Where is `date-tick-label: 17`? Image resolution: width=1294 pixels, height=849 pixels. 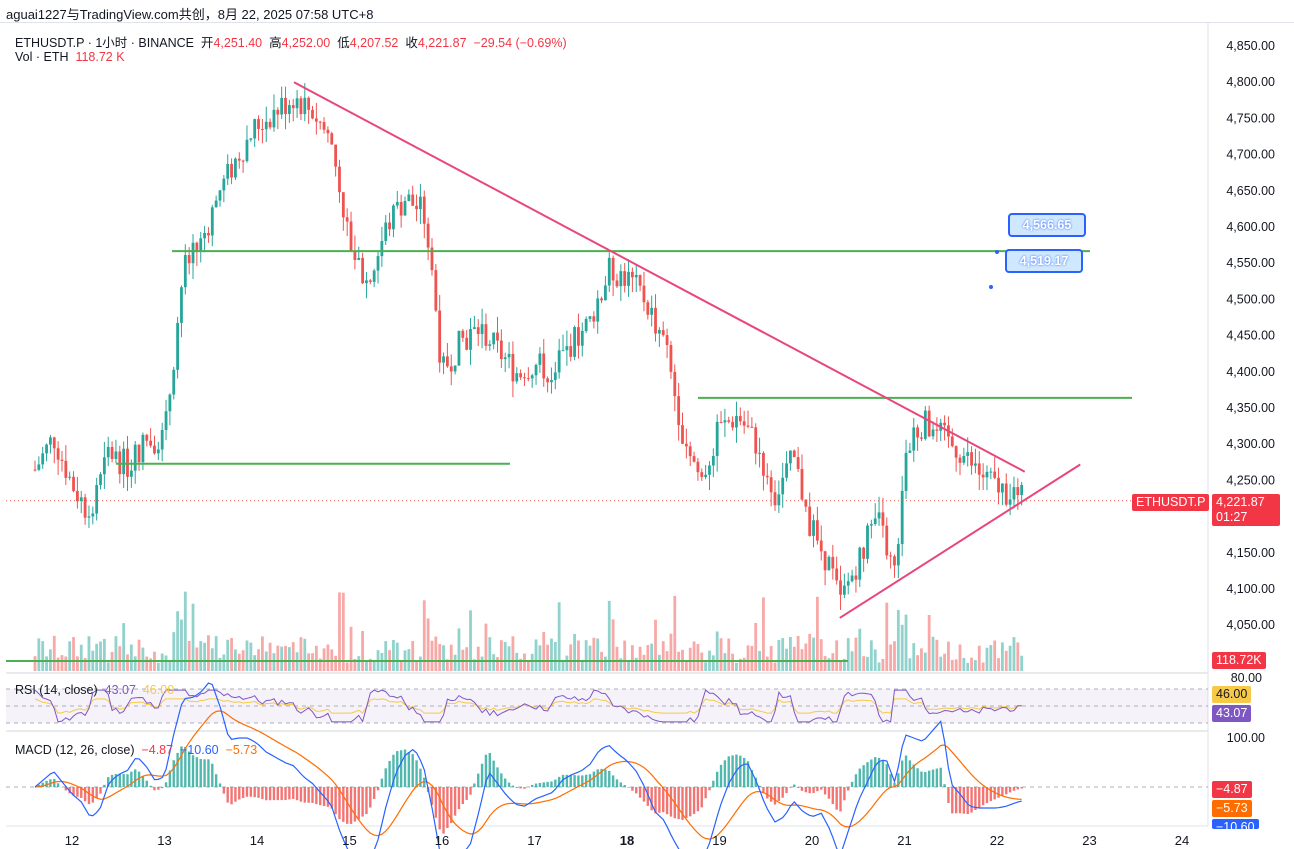
date-tick-label: 17 is located at coordinates (534, 840).